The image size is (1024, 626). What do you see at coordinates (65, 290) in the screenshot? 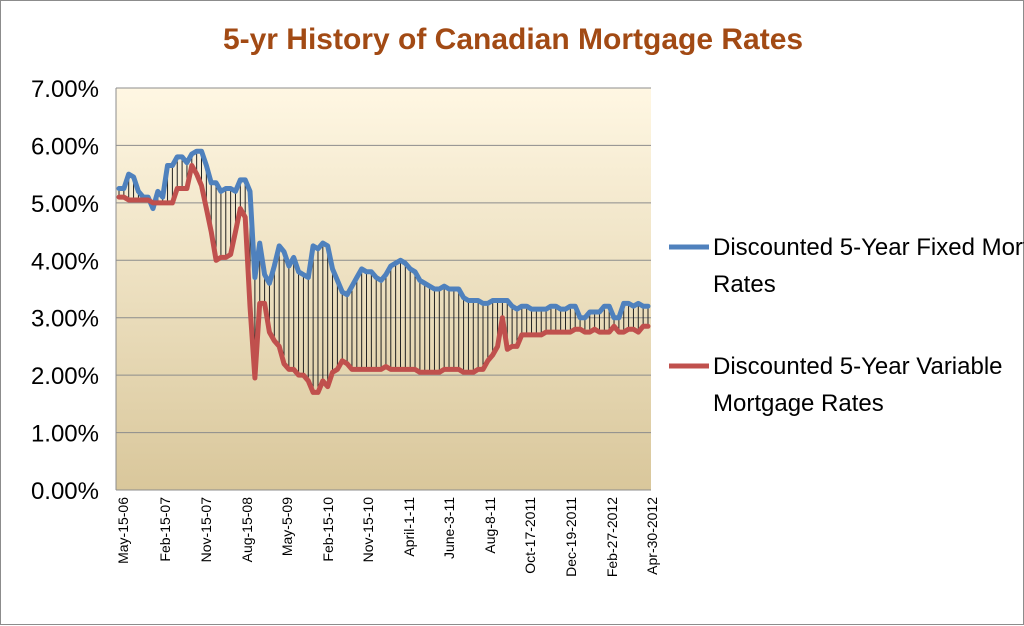
I see `y-axis-ticks: 0.00% 1.00% 2.00% 3.00% 4.00% 5.00% 6.00% 7.00%` at bounding box center [65, 290].